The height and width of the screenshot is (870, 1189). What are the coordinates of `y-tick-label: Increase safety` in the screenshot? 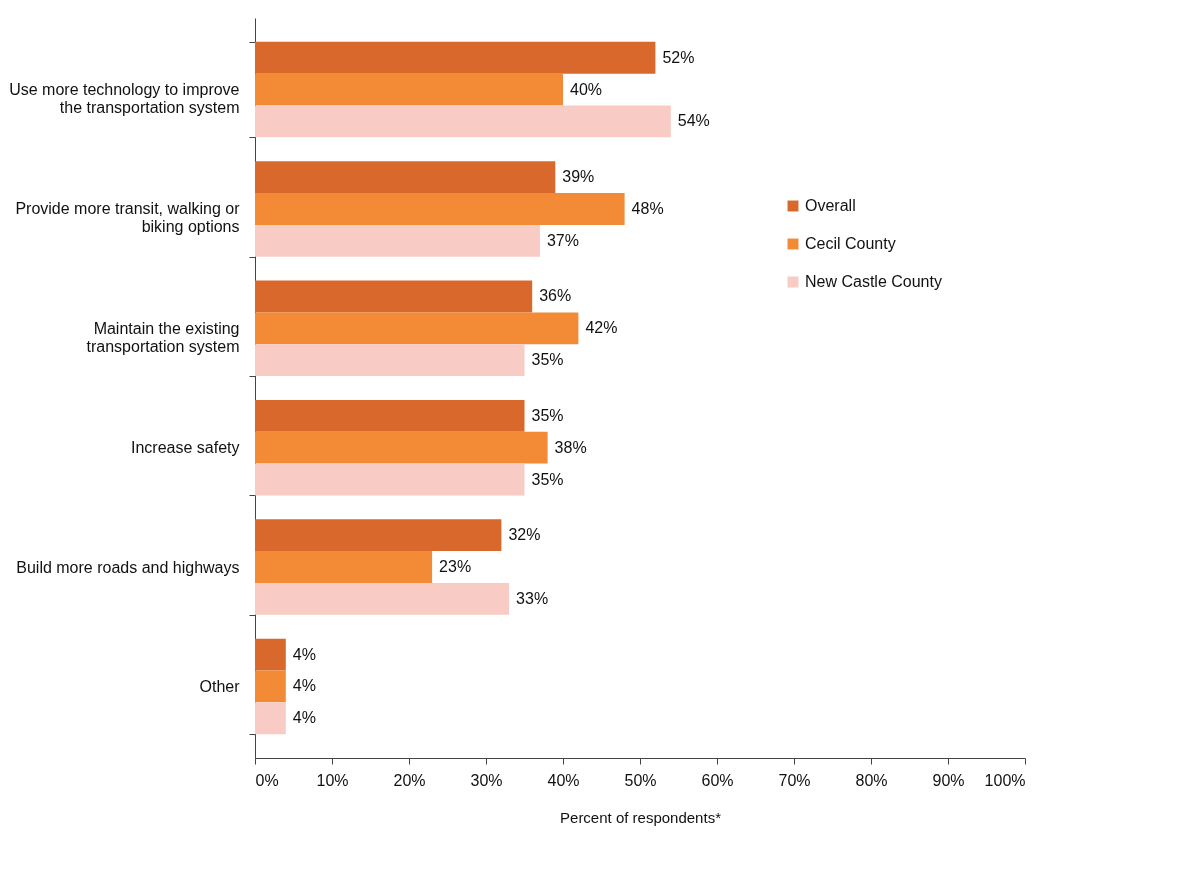 It's located at (185, 448).